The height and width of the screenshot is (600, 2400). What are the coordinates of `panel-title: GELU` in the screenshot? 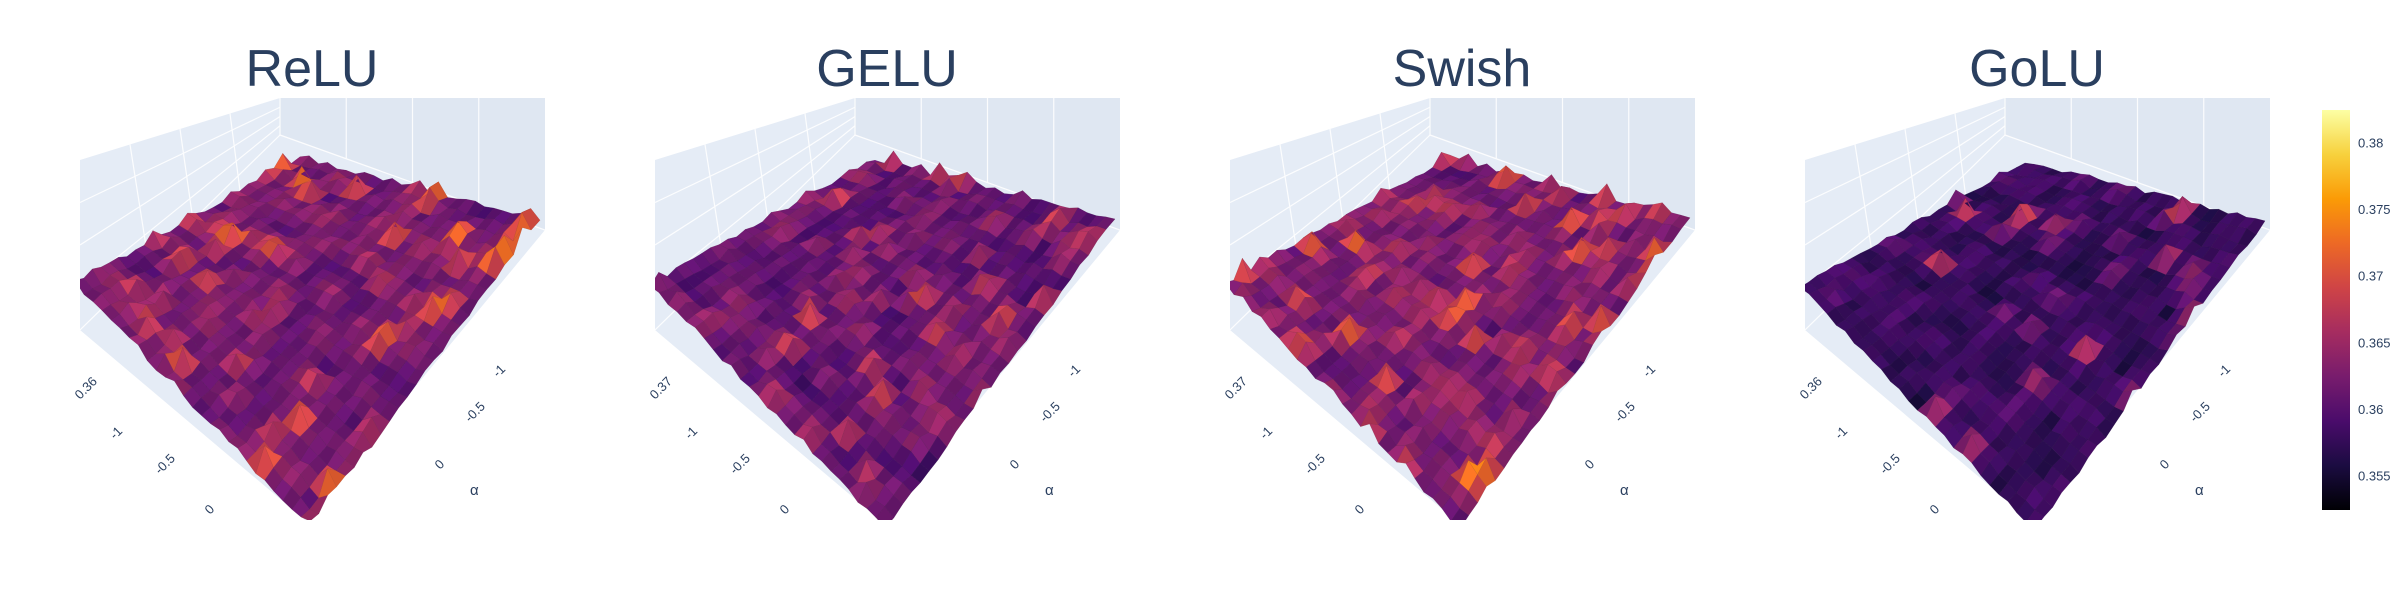 It's located at (887, 69).